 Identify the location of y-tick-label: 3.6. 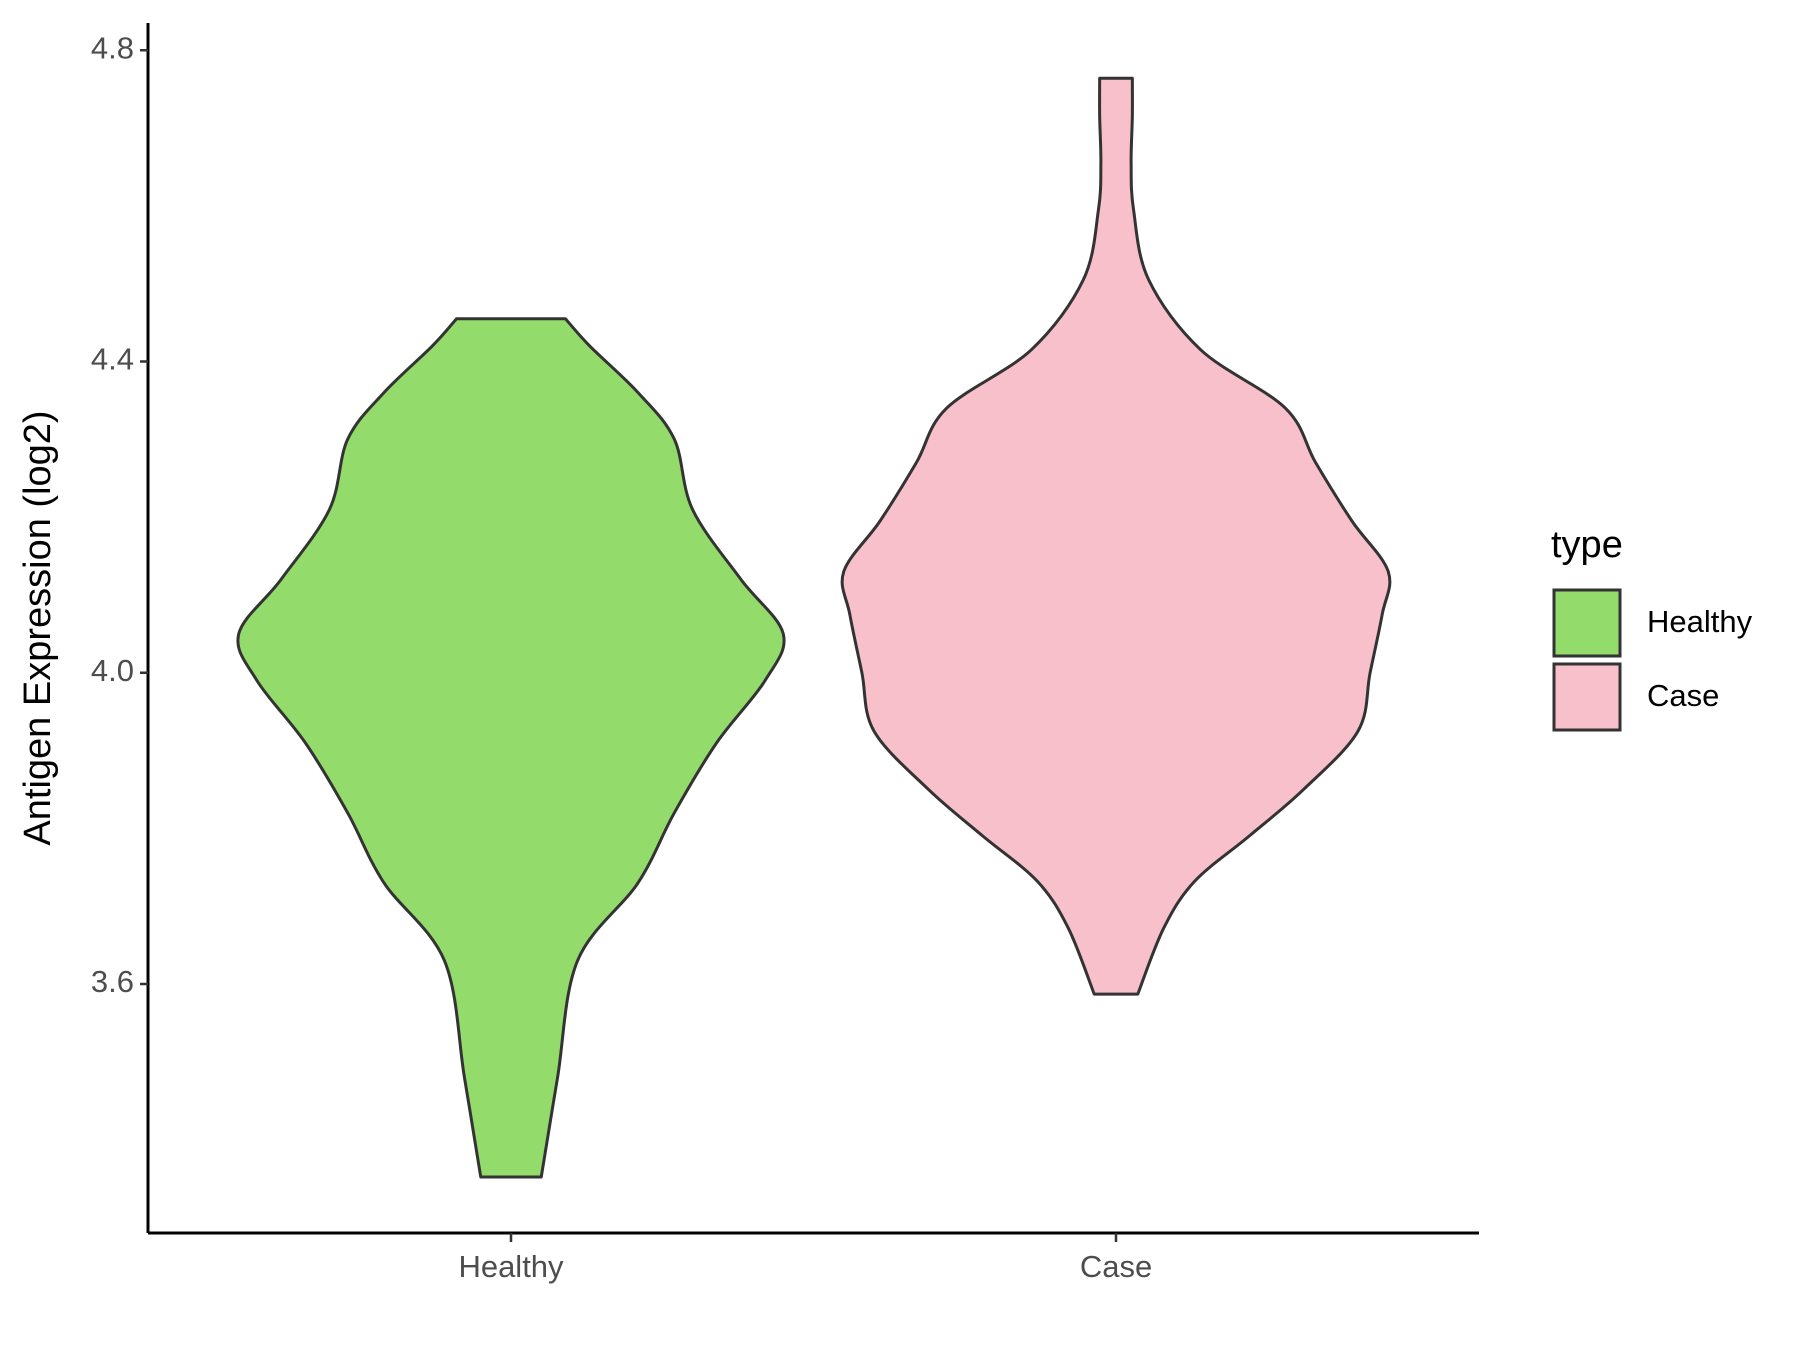
(112, 981).